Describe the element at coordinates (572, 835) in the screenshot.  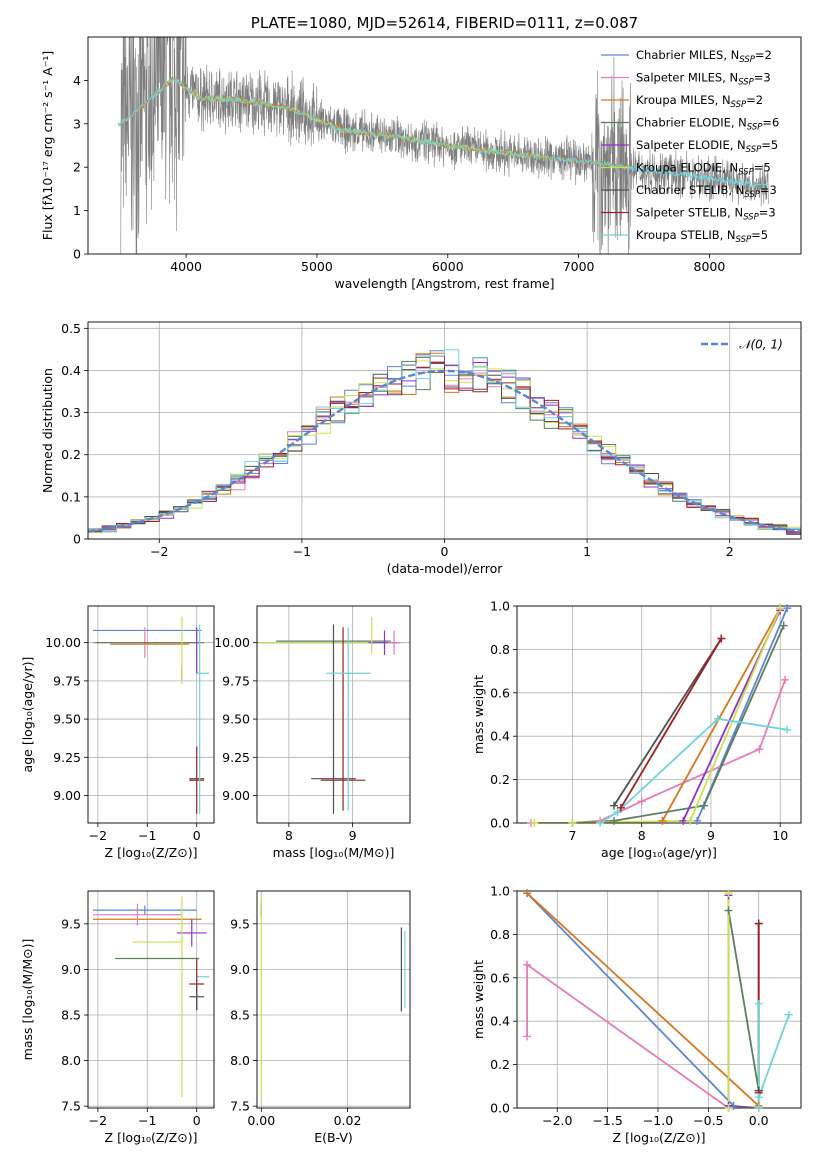
I see `x-tick-label: 7` at that location.